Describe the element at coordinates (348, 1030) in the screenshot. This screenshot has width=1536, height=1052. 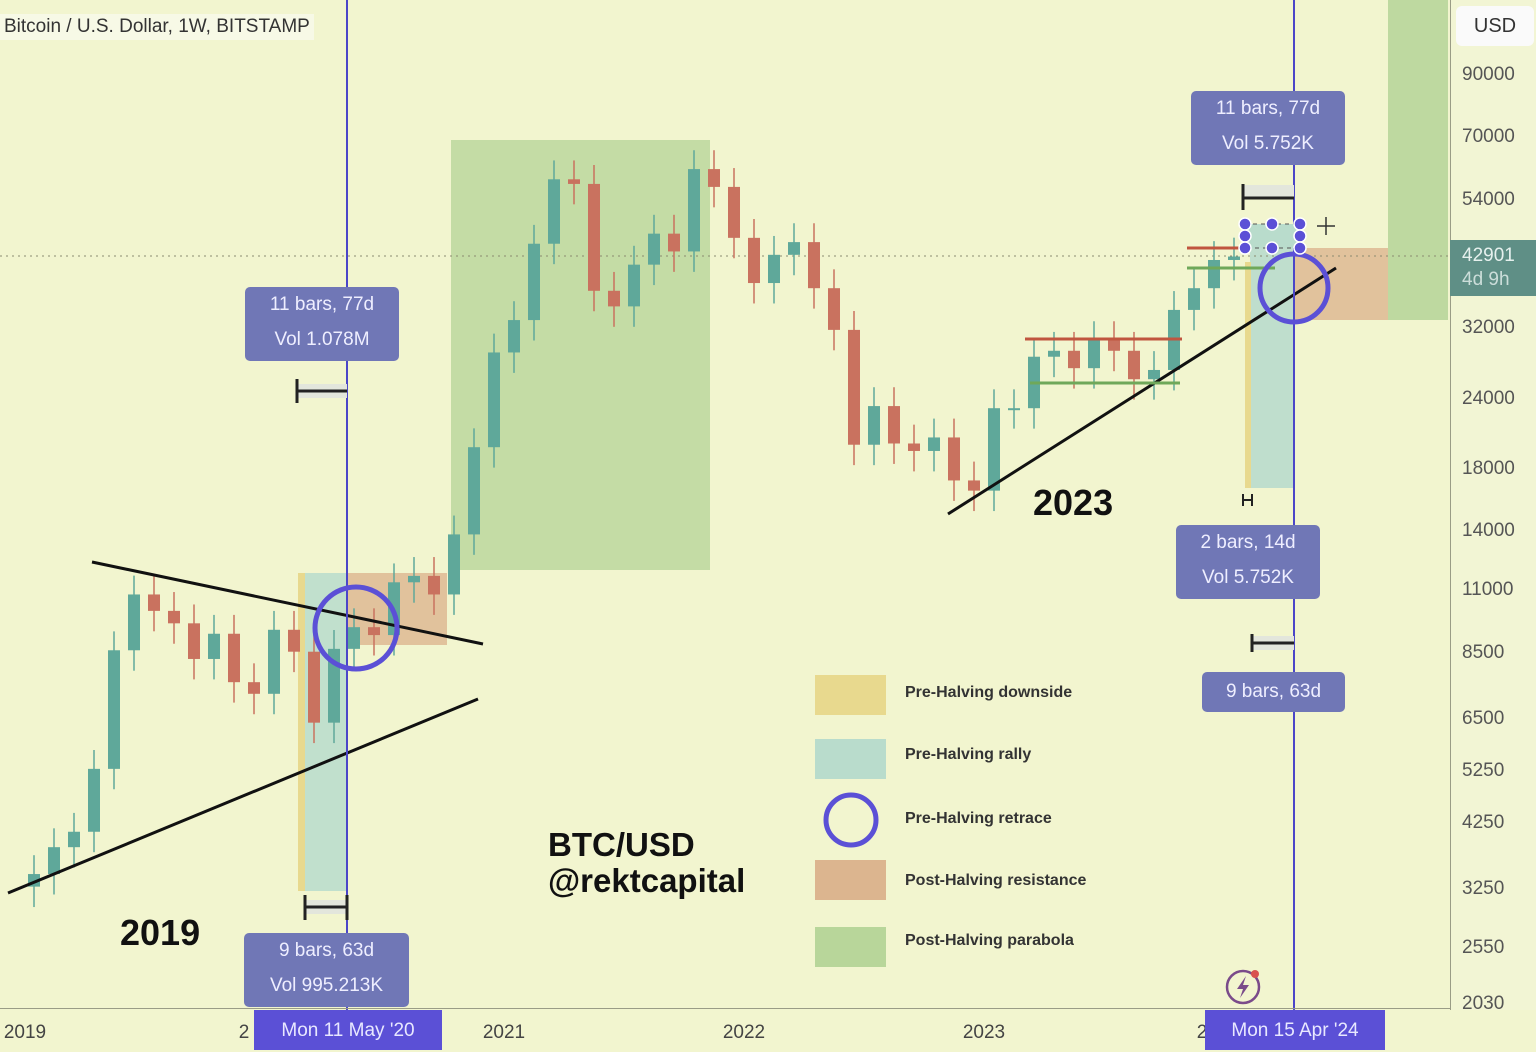
I see `crosshair-date-label-2020: Mon 11 May '20` at that location.